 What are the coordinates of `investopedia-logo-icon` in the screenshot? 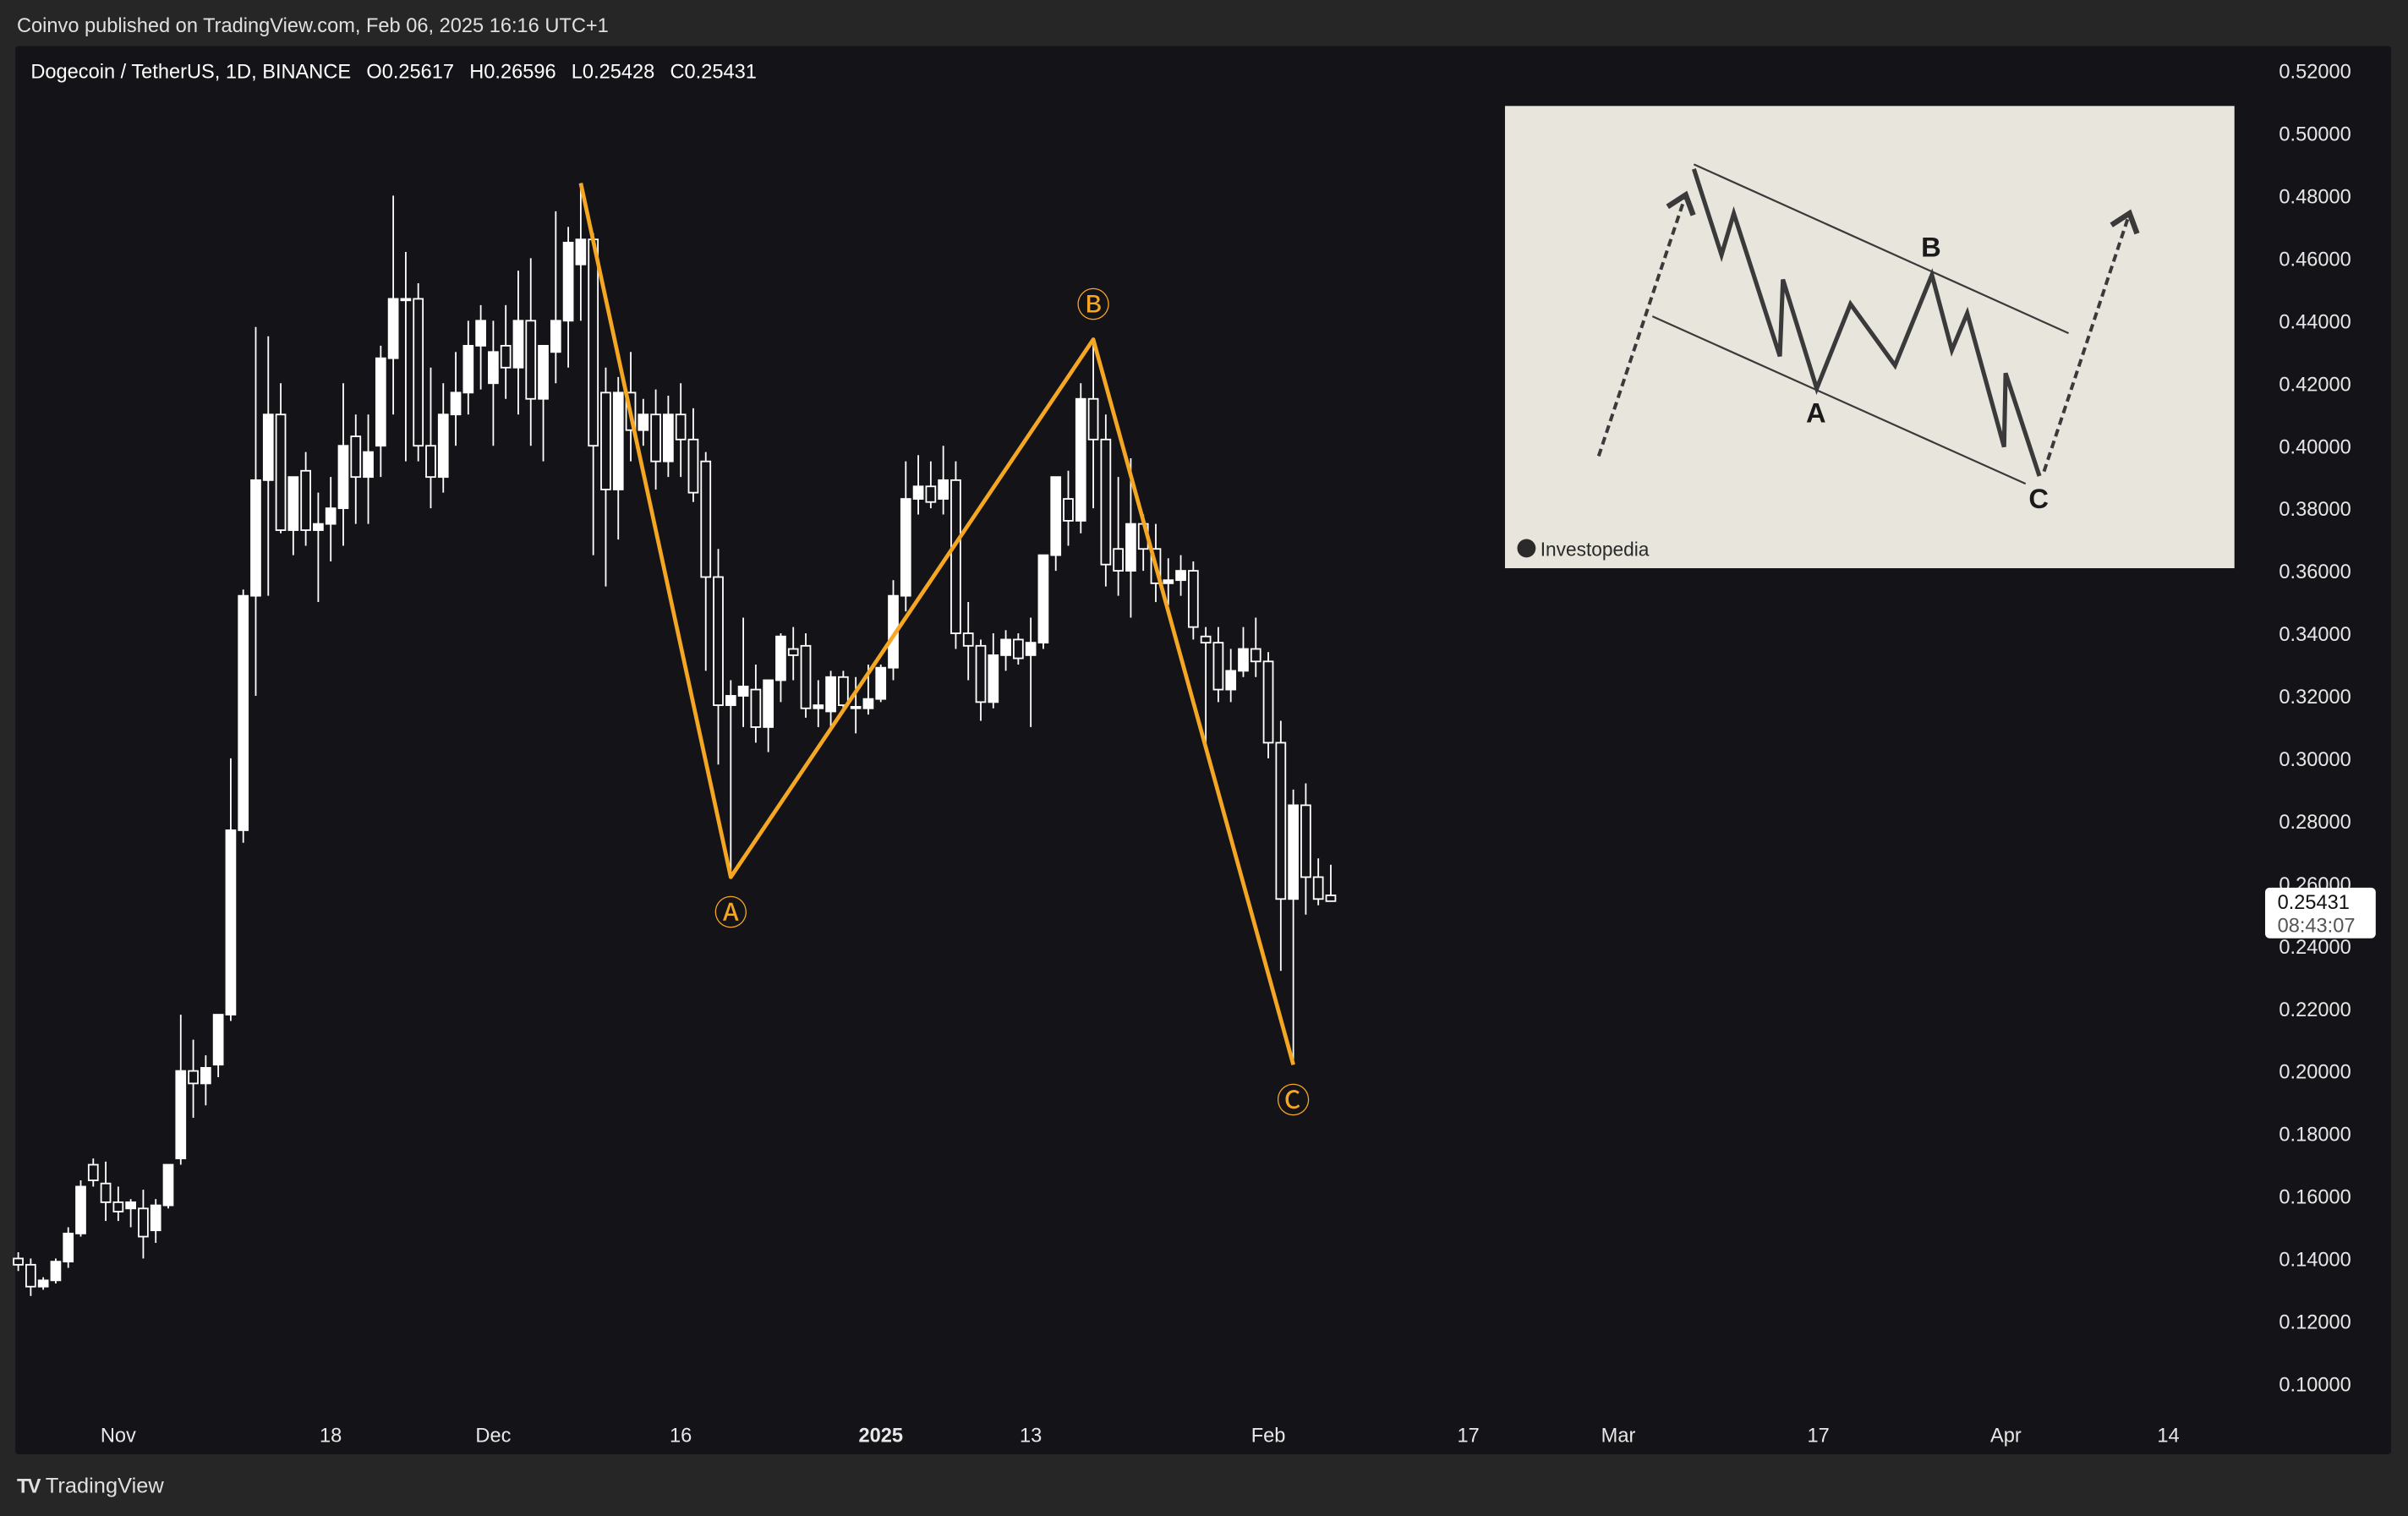 It's located at (1526, 549).